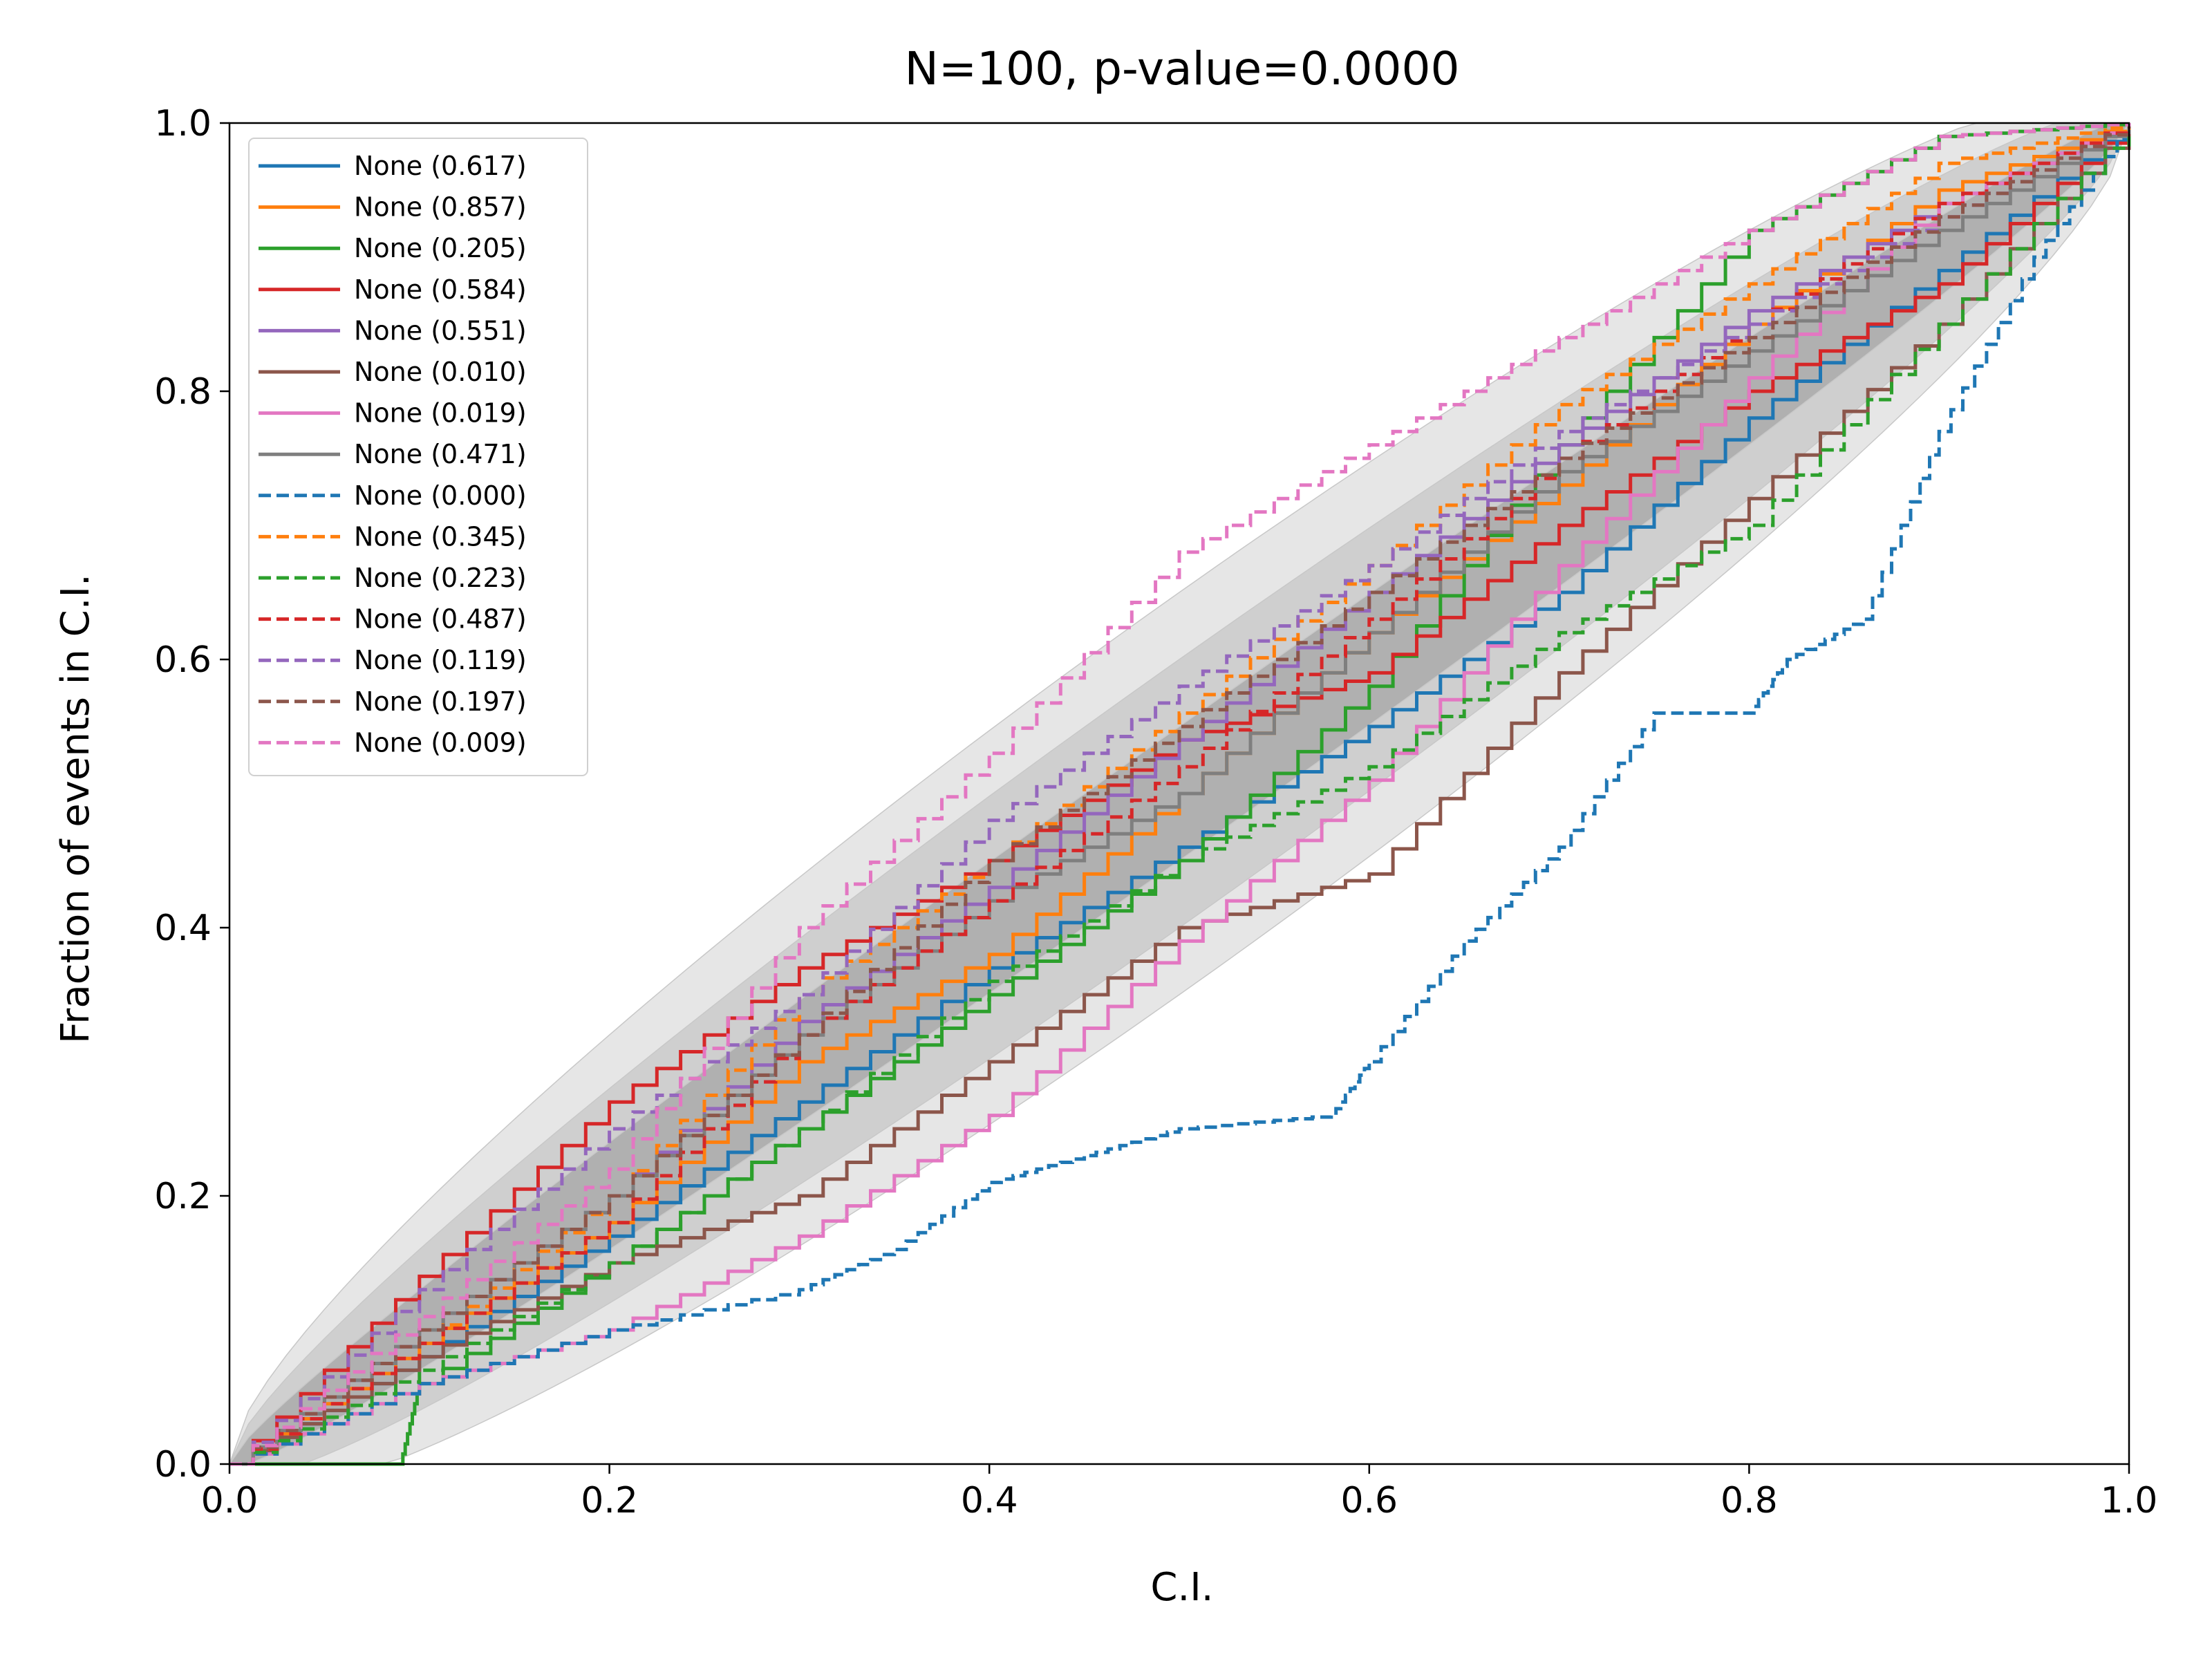  What do you see at coordinates (440, 660) in the screenshot?
I see `legend-label: None (0.119)` at bounding box center [440, 660].